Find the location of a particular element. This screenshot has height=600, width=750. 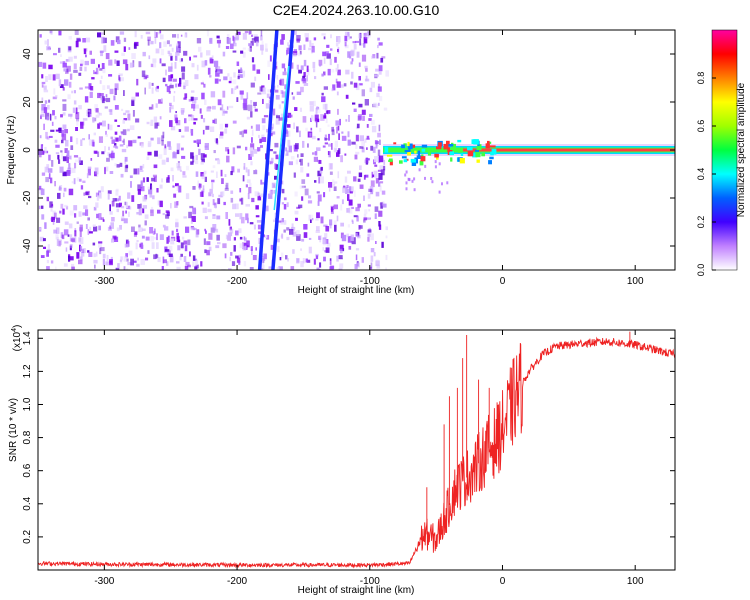

spectrogram-carrier-line is located at coordinates (529, 166).